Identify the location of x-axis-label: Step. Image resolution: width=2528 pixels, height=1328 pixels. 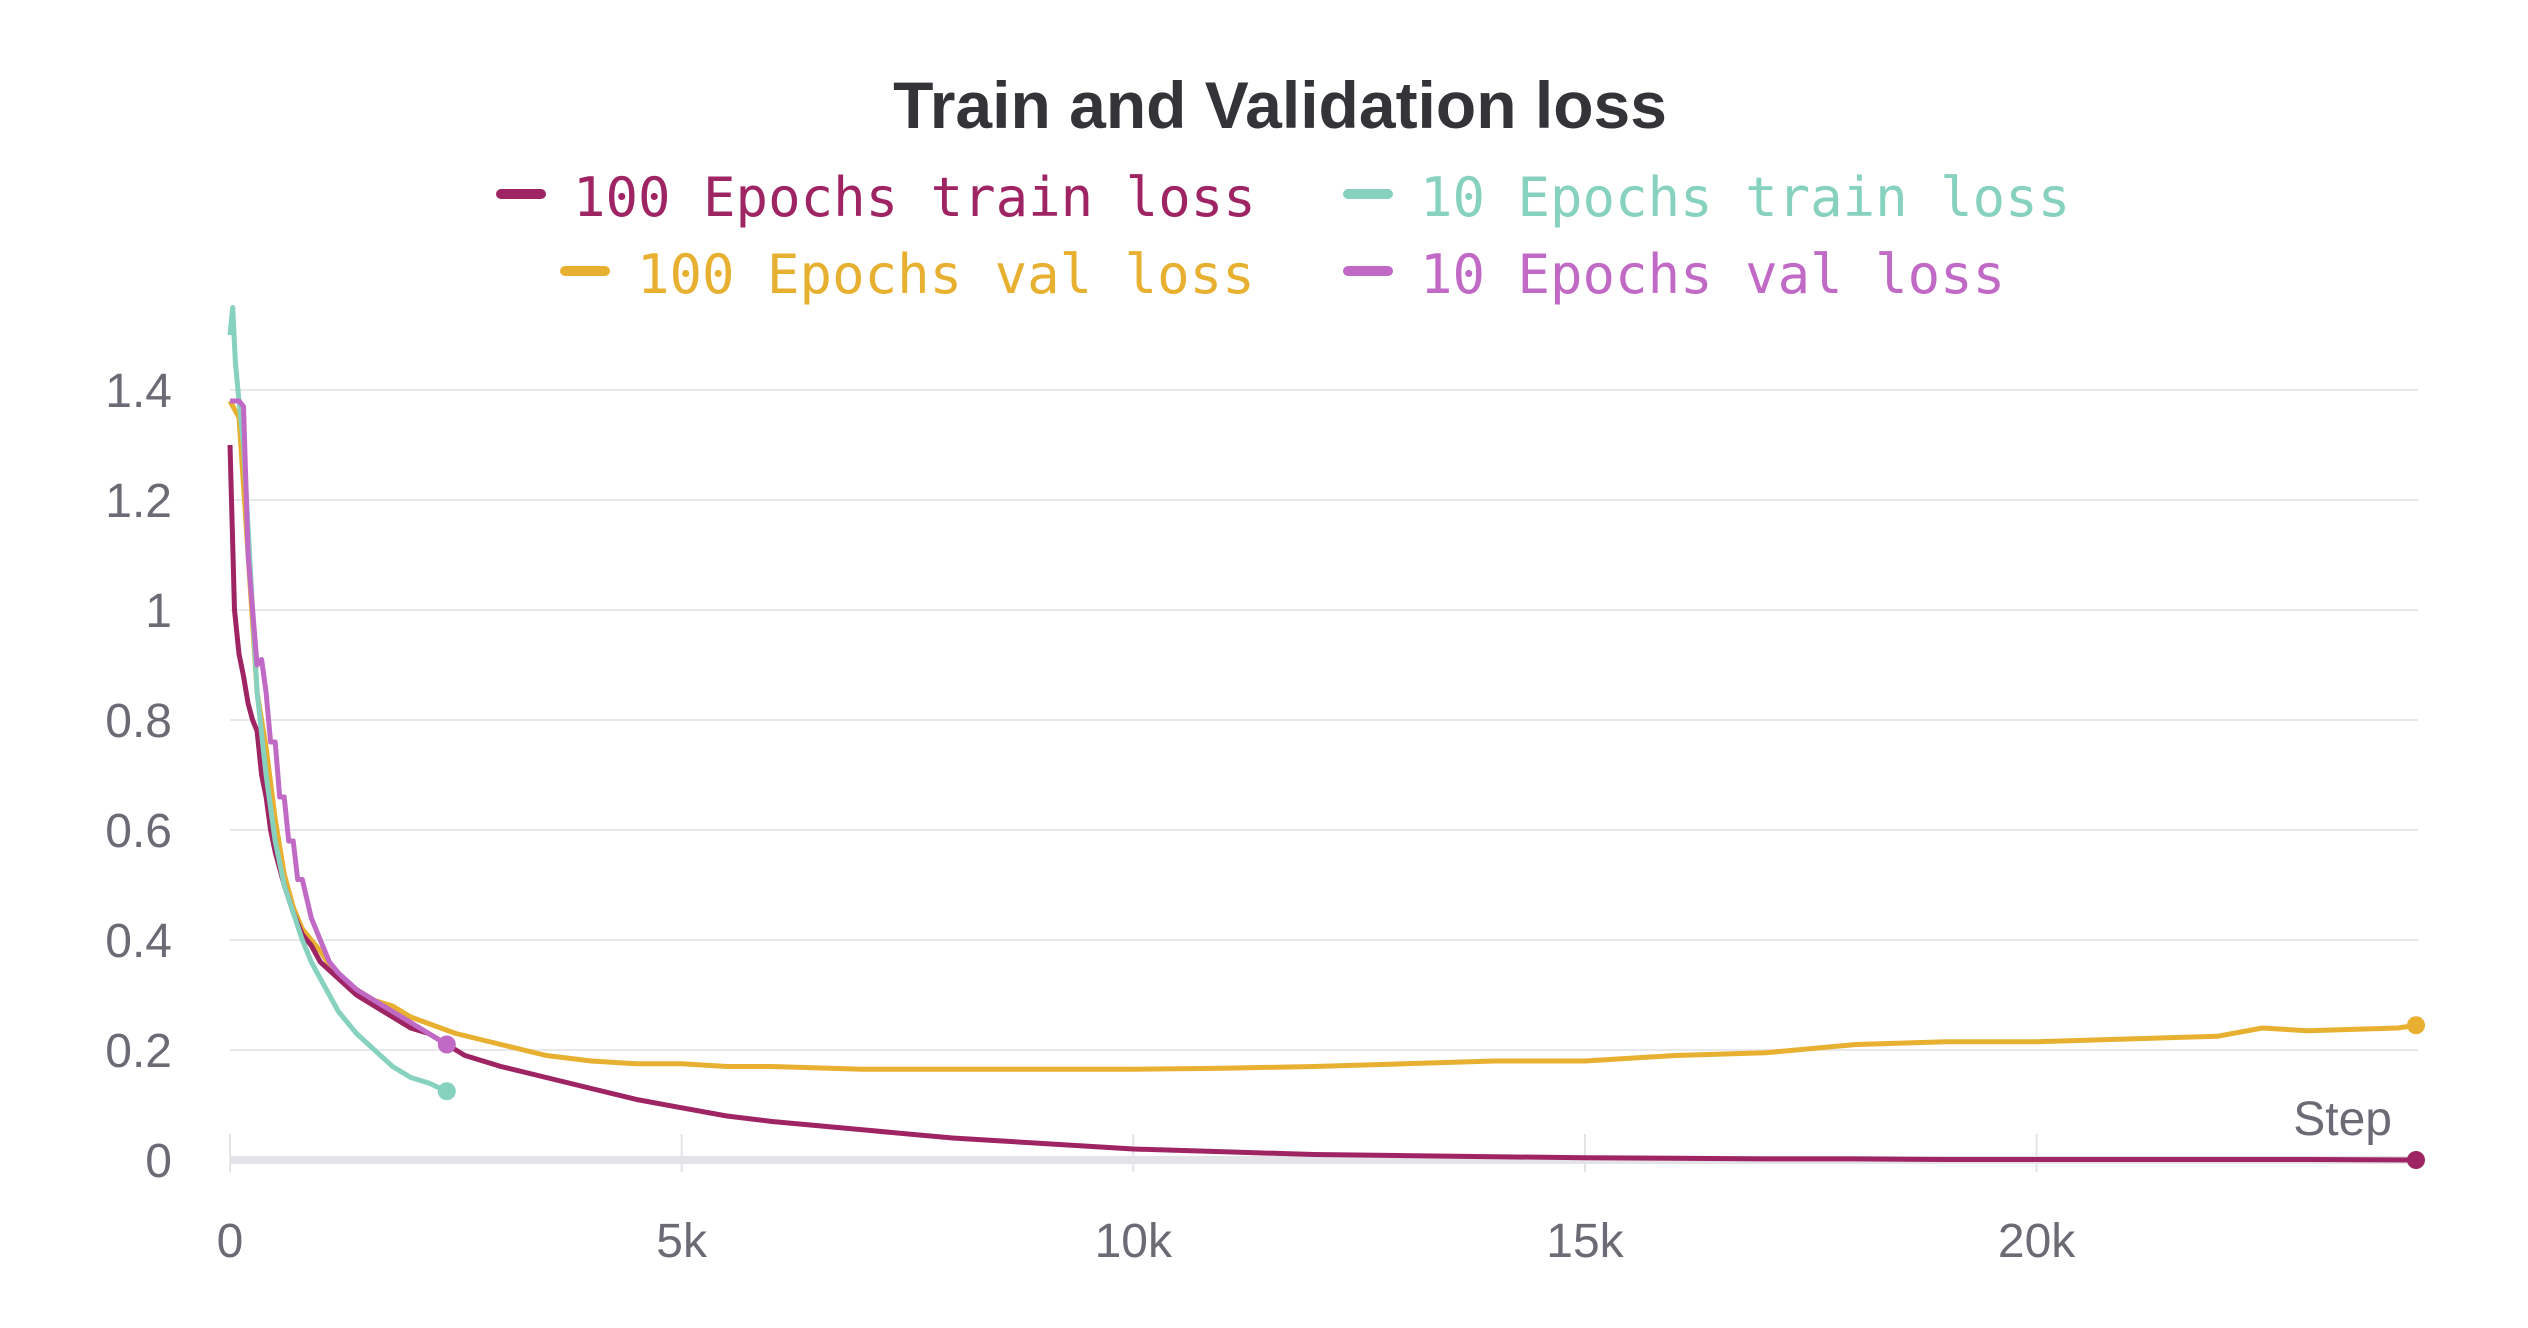
(2342, 1119).